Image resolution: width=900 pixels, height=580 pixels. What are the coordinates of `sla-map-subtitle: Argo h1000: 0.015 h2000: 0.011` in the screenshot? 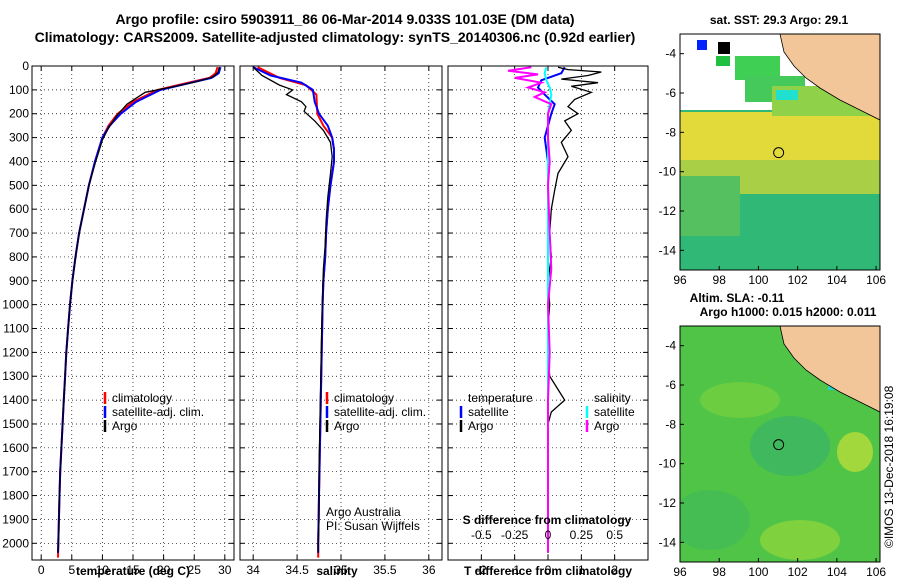 It's located at (788, 312).